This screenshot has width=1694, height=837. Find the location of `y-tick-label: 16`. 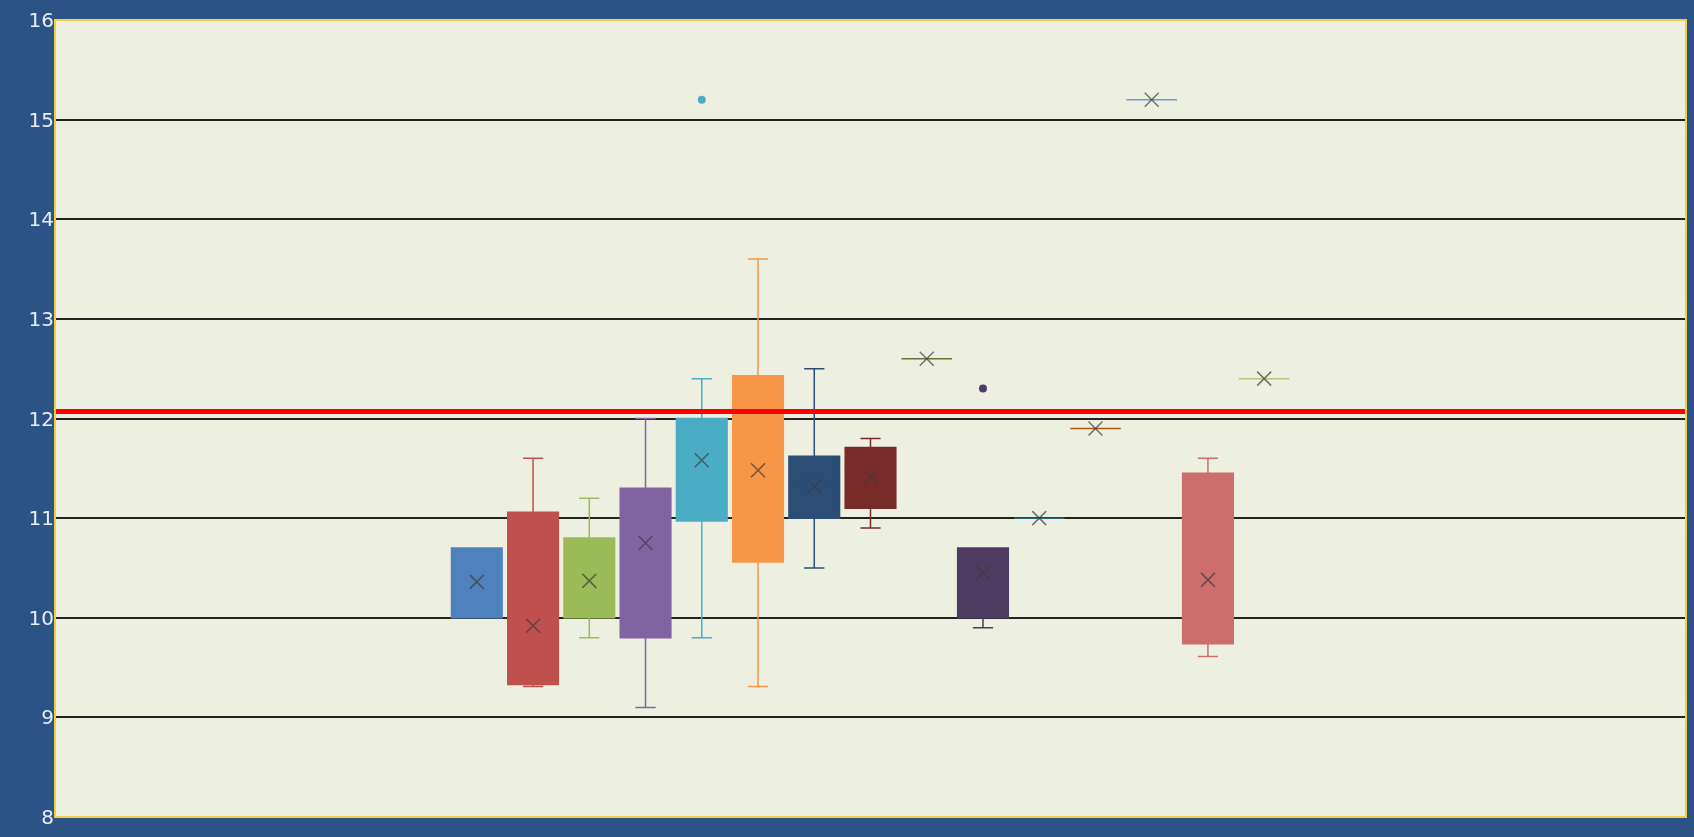

y-tick-label: 16 is located at coordinates (41, 20).